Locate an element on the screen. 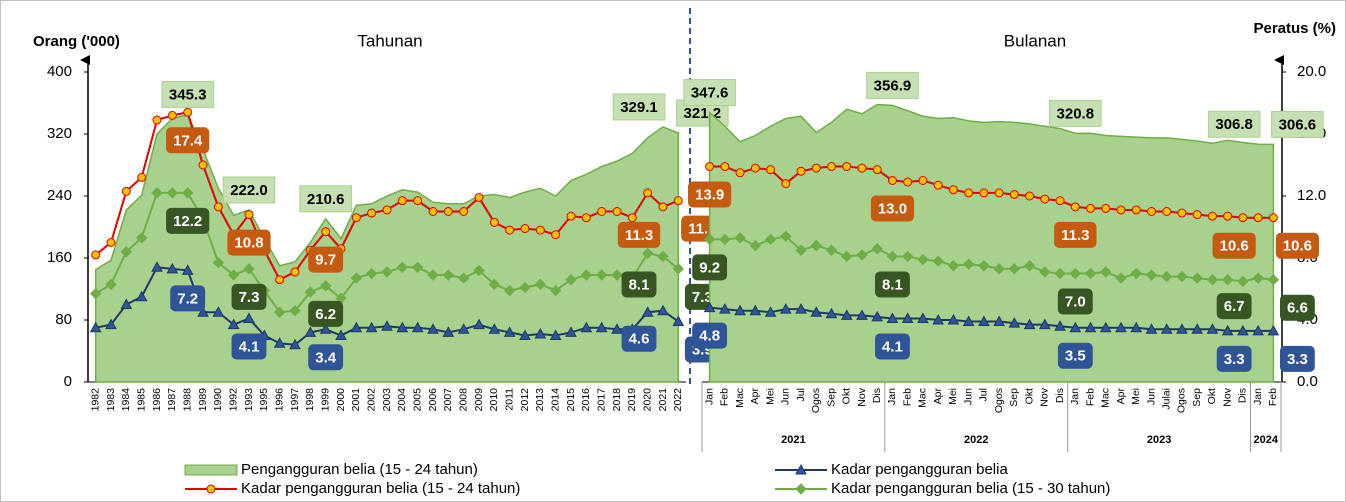  x-tick-label: 2009 is located at coordinates (479, 400).